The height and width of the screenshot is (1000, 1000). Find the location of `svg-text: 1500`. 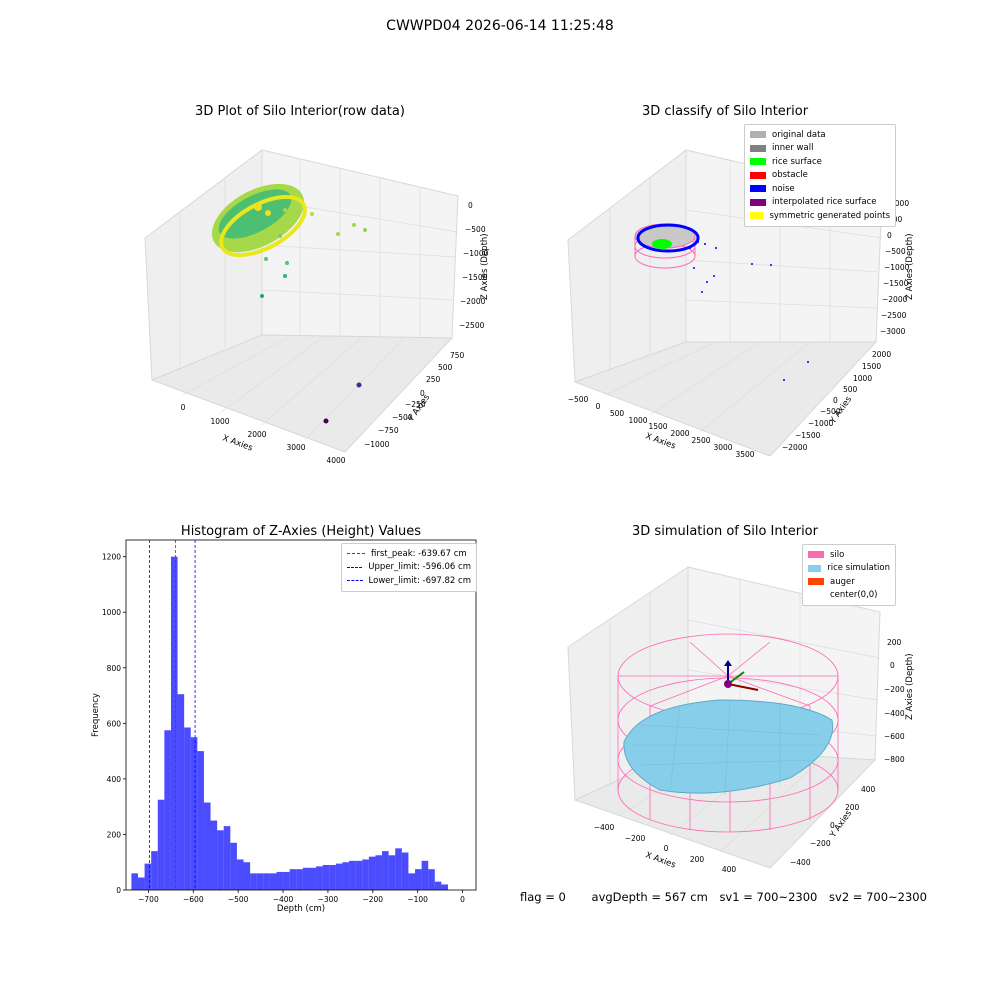

svg-text: 1500 is located at coordinates (871, 366).